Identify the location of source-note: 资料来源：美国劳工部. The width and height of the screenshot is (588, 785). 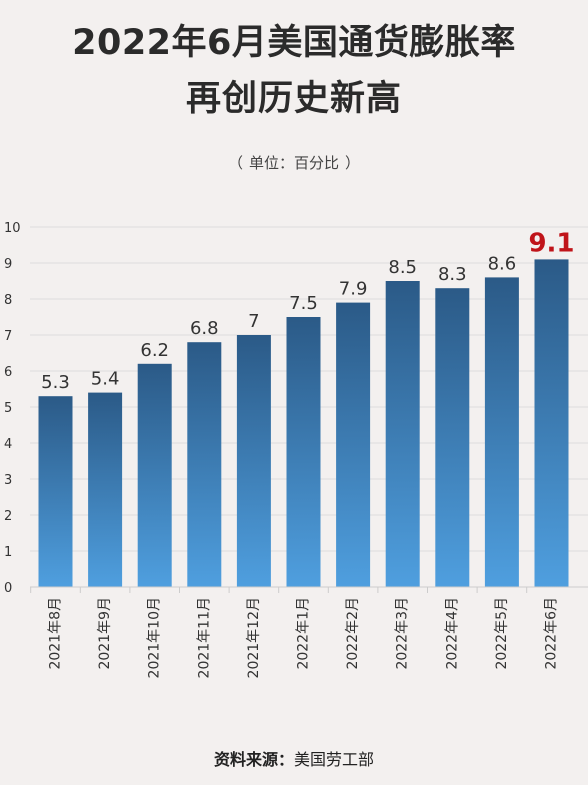
(294, 758).